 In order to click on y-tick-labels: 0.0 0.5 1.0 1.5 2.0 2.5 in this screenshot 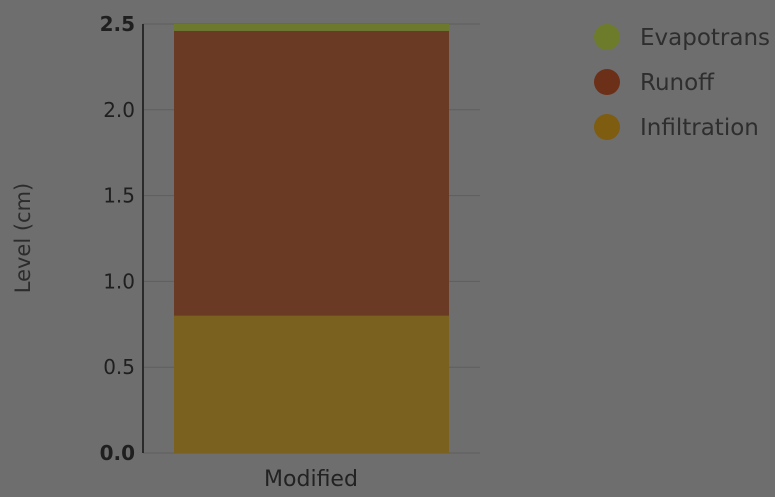, I will do `click(117, 238)`.